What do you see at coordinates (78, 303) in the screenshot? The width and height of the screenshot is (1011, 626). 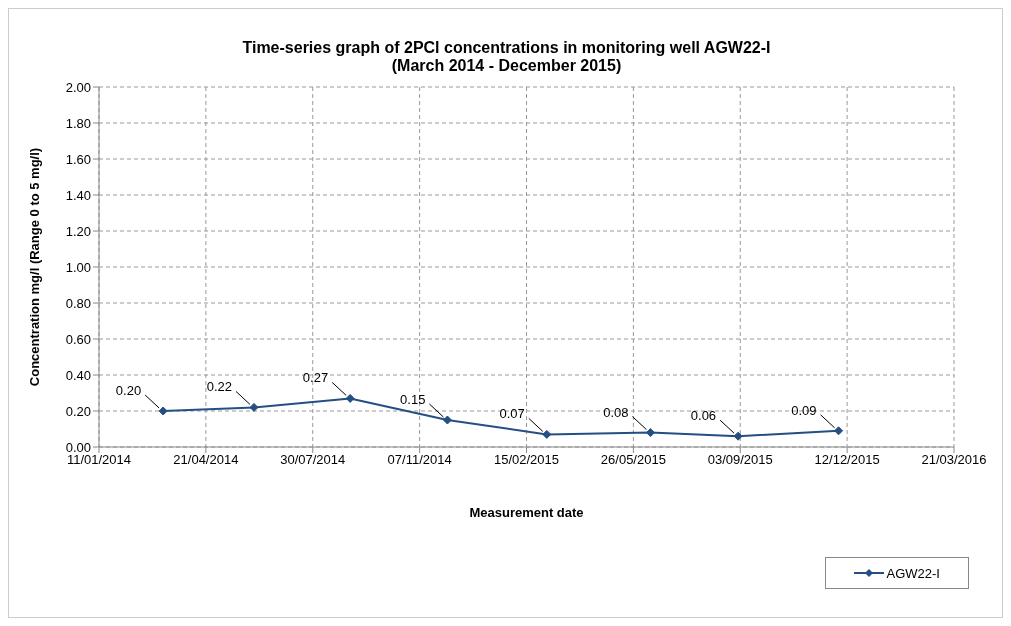 I see `y-tick-label: 0.80` at bounding box center [78, 303].